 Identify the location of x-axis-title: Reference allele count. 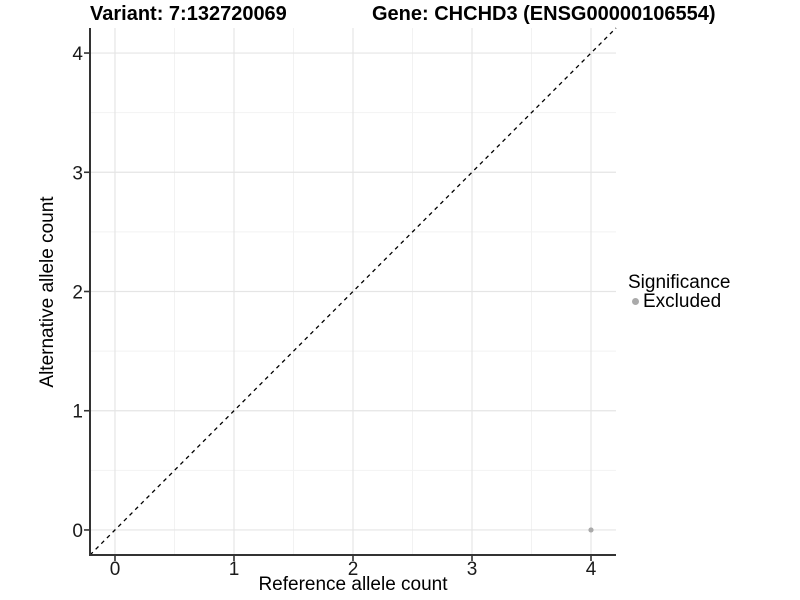
(353, 584).